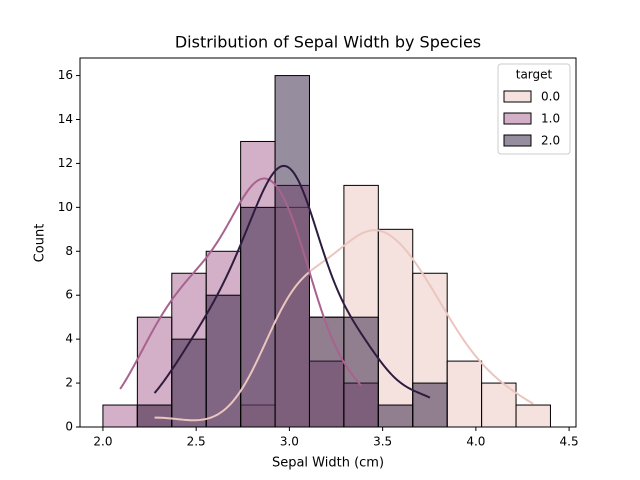 The width and height of the screenshot is (640, 480). What do you see at coordinates (382, 442) in the screenshot?
I see `x-tick-label: 3.5` at bounding box center [382, 442].